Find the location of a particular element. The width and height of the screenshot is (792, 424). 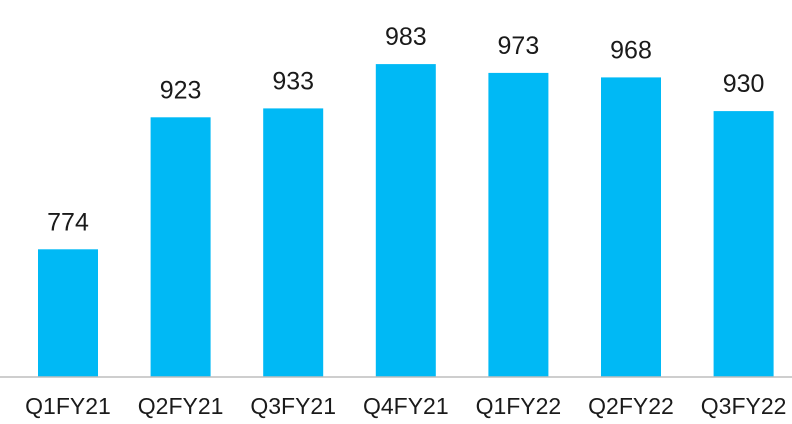

value-label-q2fy22: 968 is located at coordinates (631, 50).